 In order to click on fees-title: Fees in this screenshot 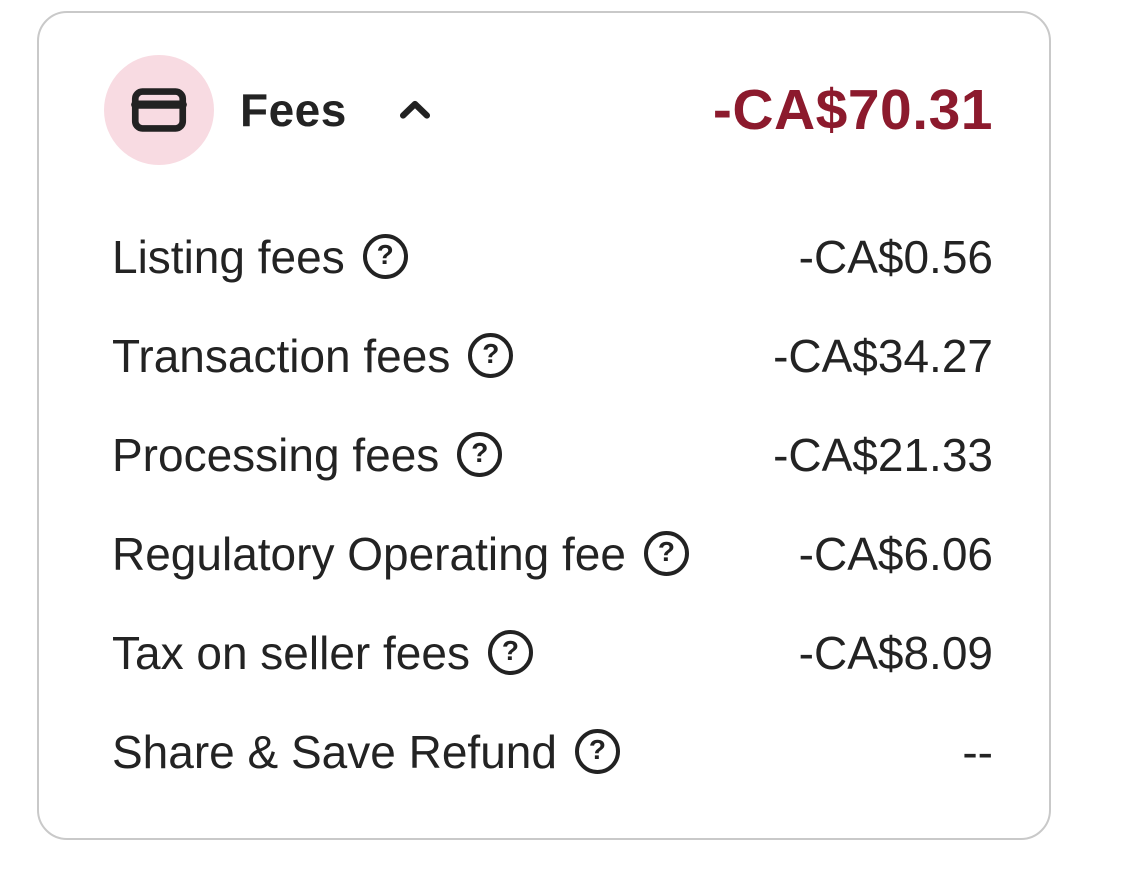, I will do `click(293, 110)`.